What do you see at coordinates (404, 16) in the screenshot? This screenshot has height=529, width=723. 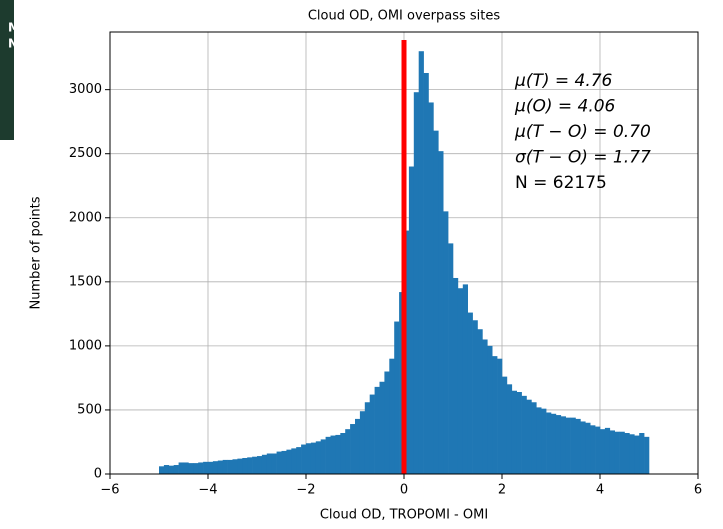 I see `chart-title: Cloud OD, OMI overpass sites` at bounding box center [404, 16].